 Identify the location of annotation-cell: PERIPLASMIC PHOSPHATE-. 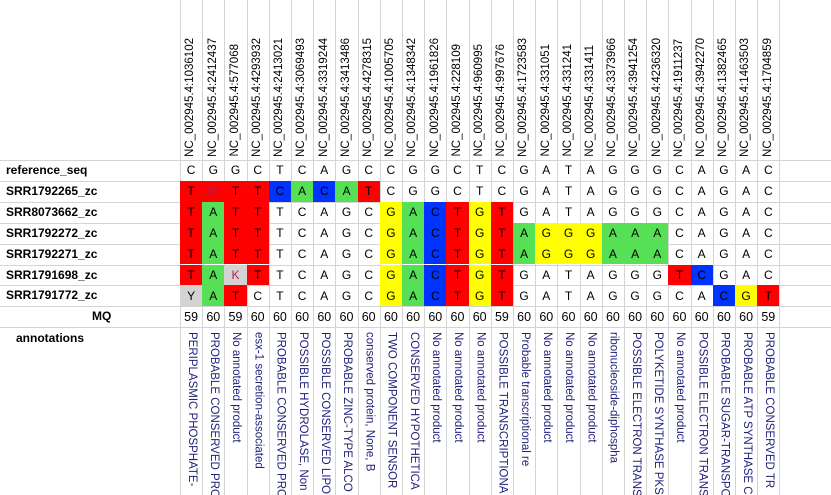
(191, 411).